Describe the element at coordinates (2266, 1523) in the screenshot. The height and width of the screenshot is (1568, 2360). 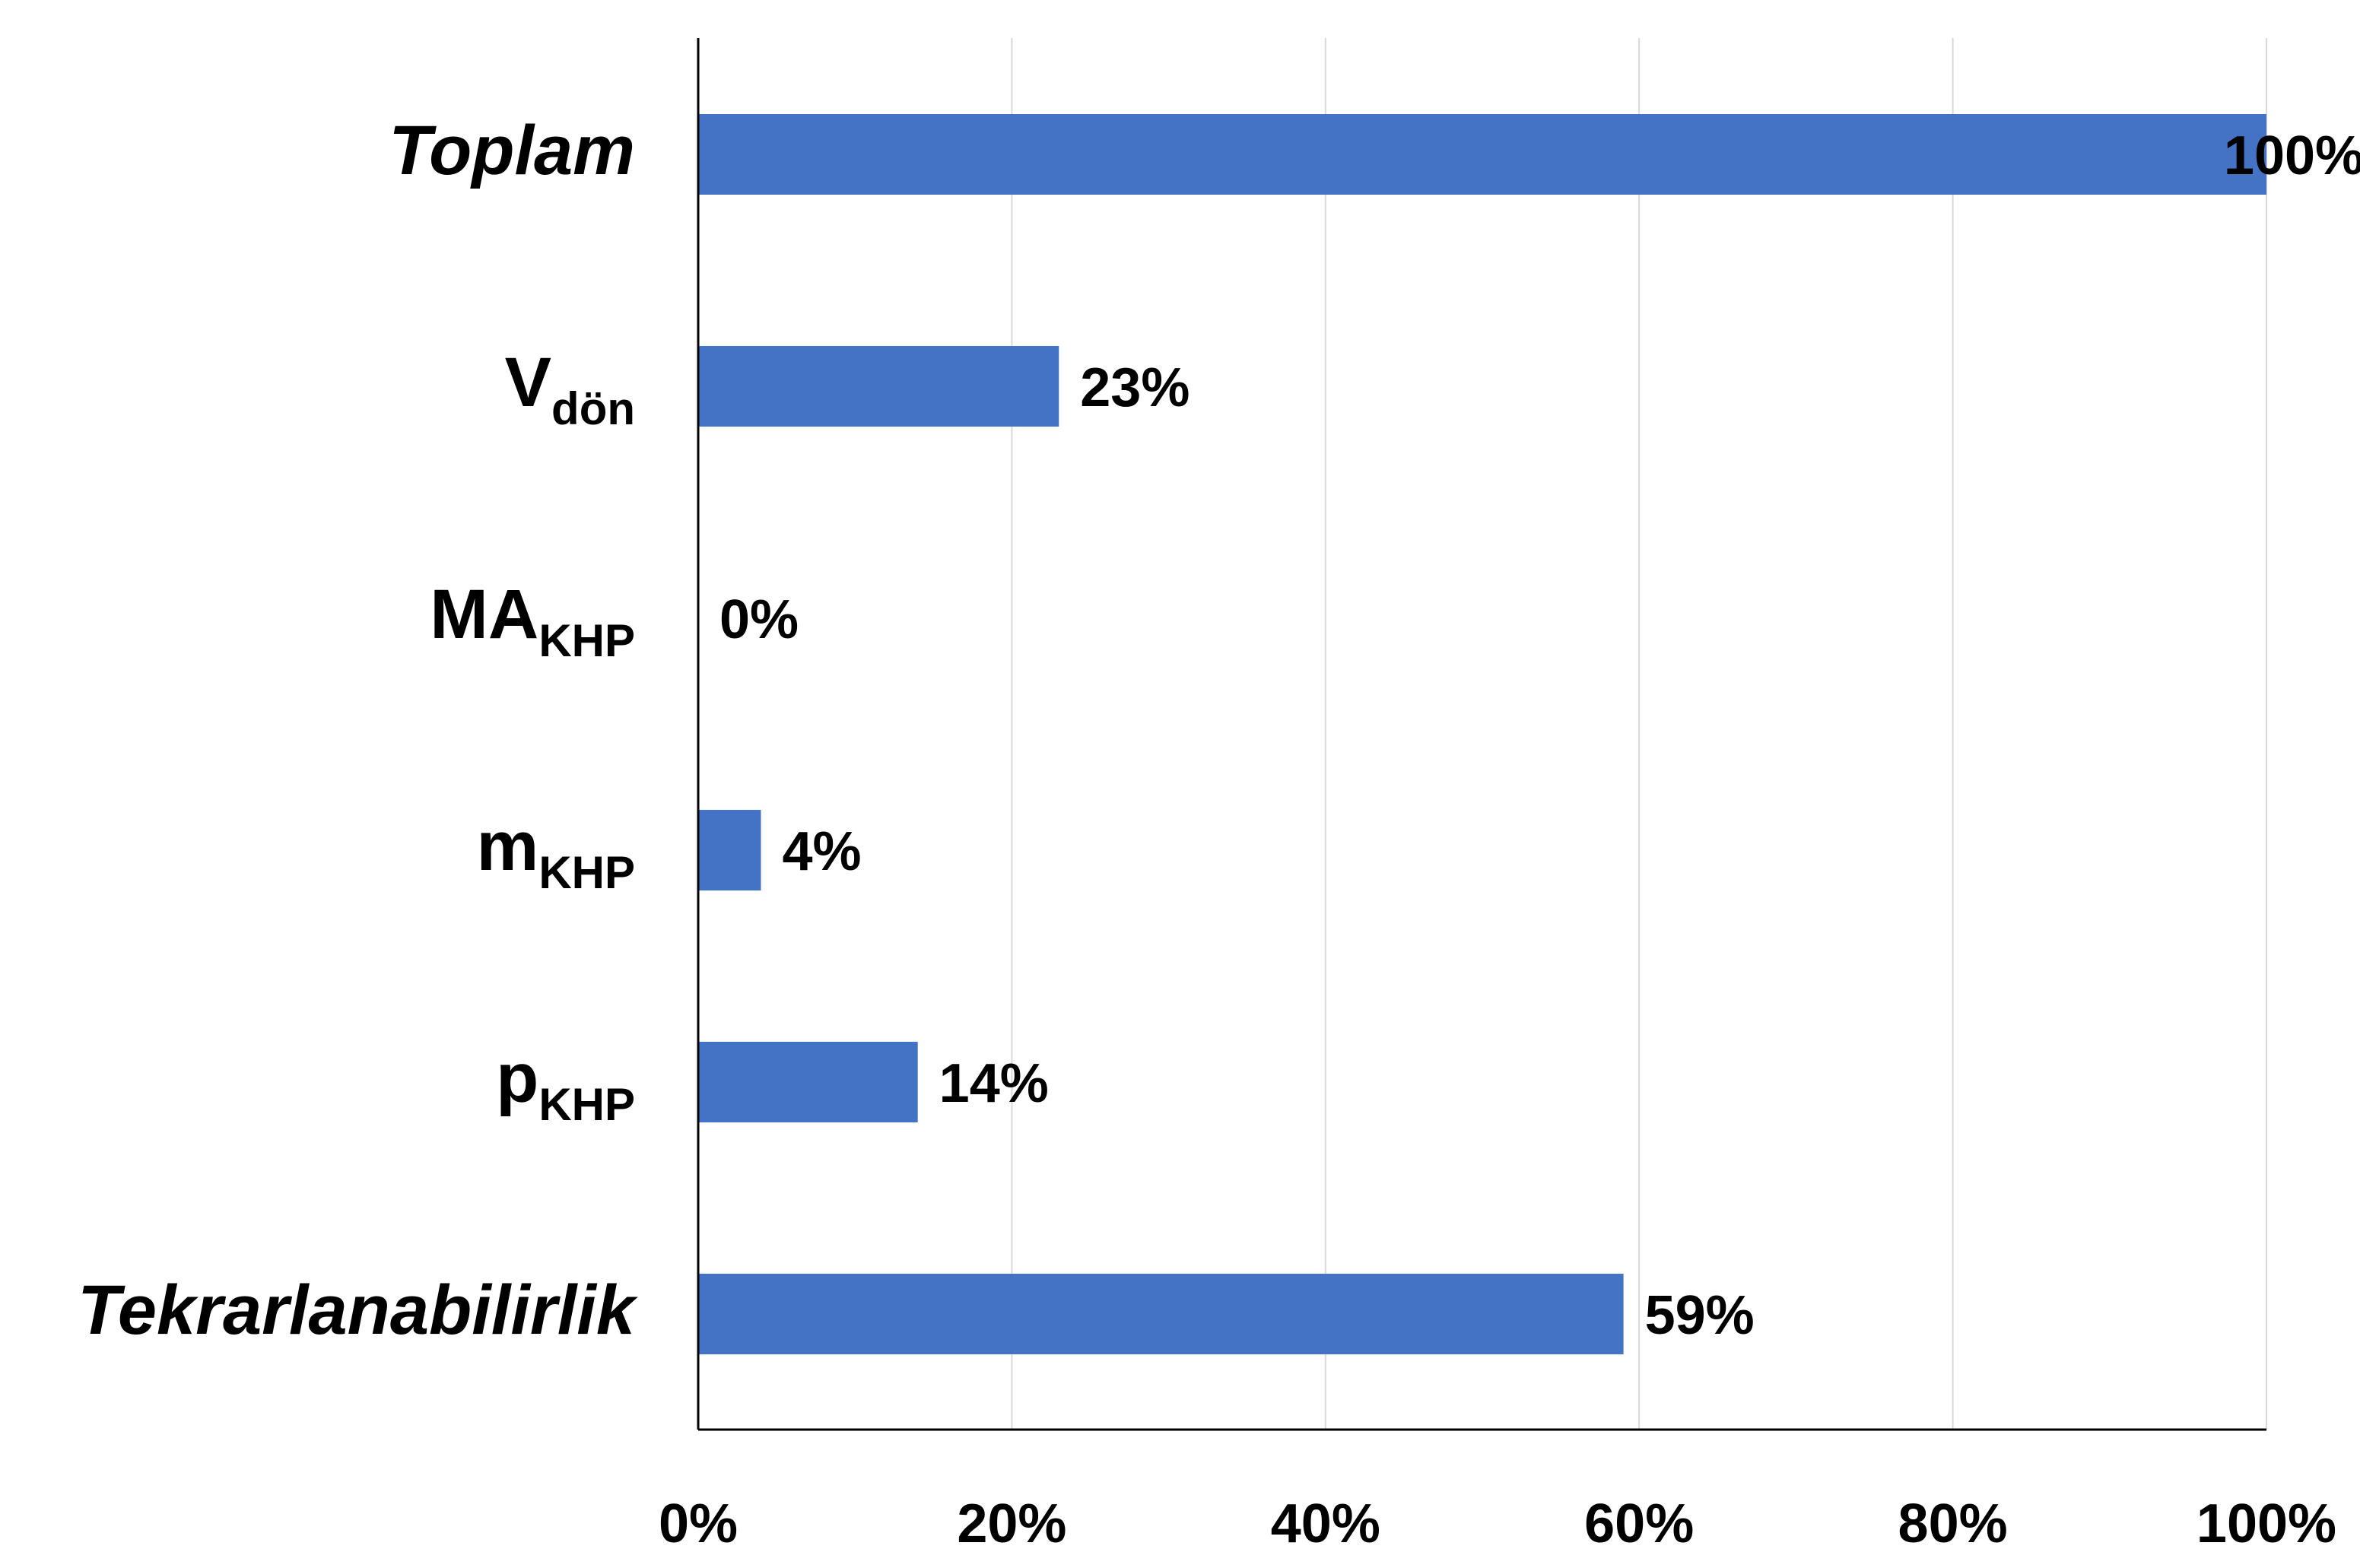
I see `x-tick-label: 100%` at that location.